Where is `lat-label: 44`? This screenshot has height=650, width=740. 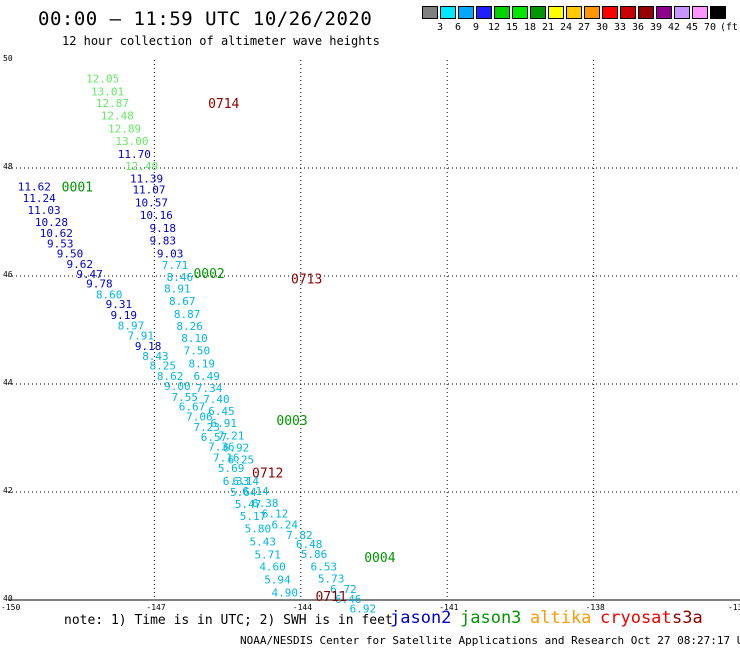 lat-label: 44 is located at coordinates (8, 382).